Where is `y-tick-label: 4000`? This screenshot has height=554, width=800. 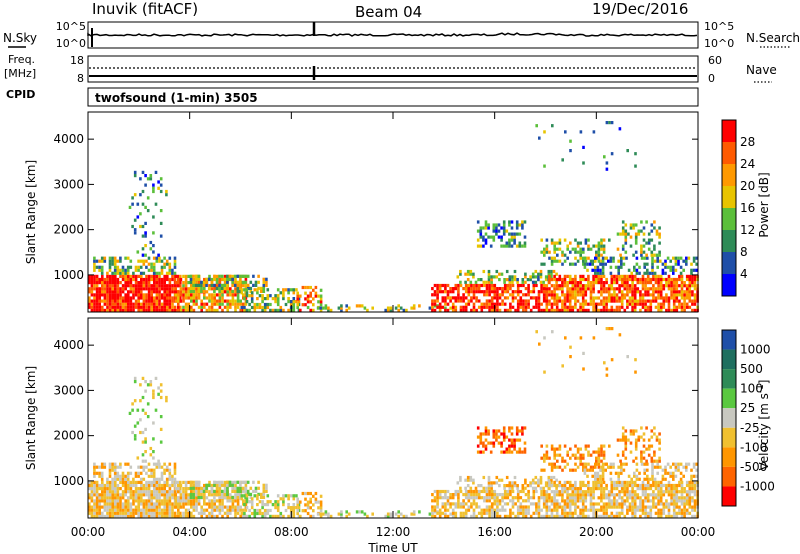
y-tick-label: 4000 is located at coordinates (68, 345).